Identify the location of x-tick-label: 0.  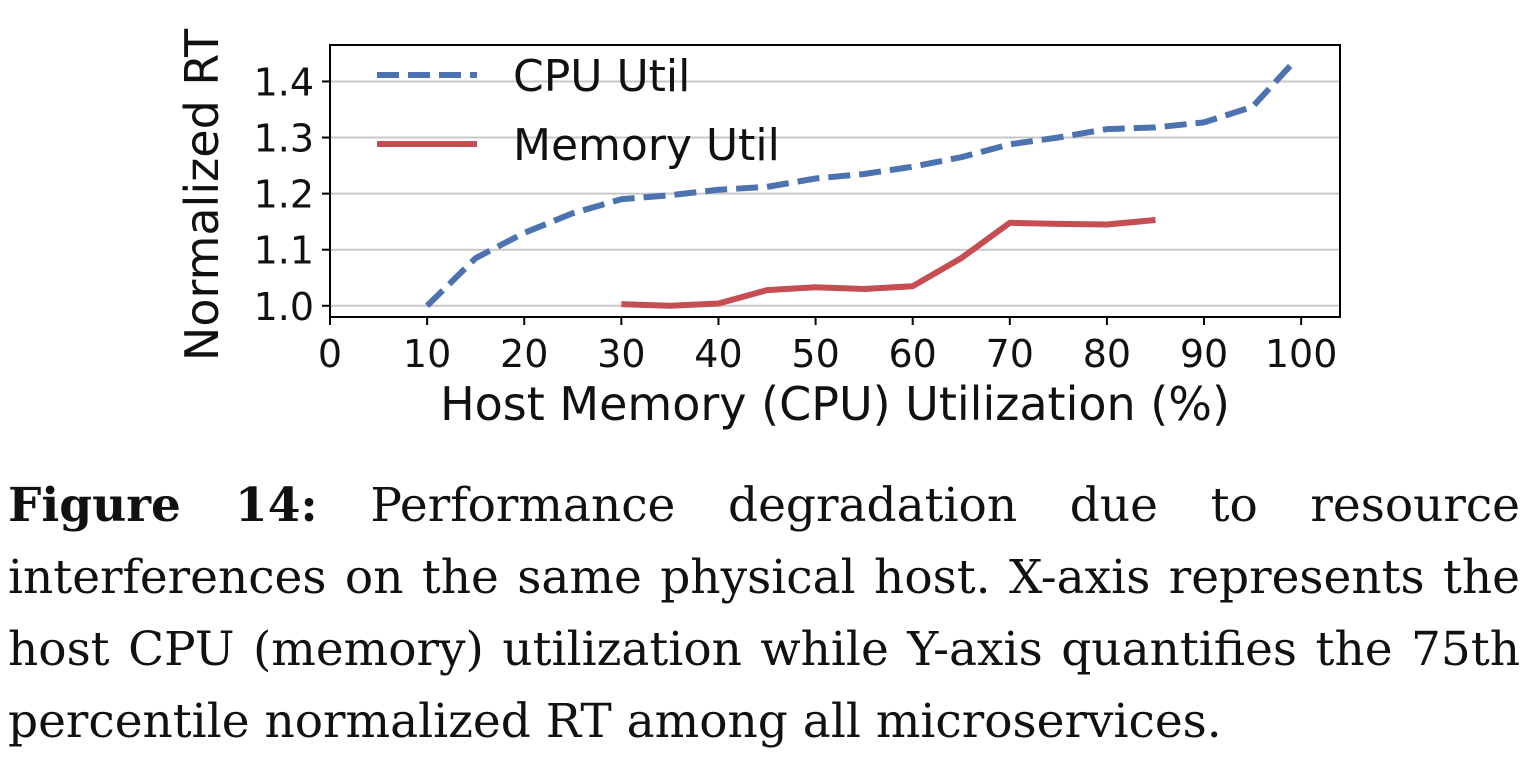
(330, 354).